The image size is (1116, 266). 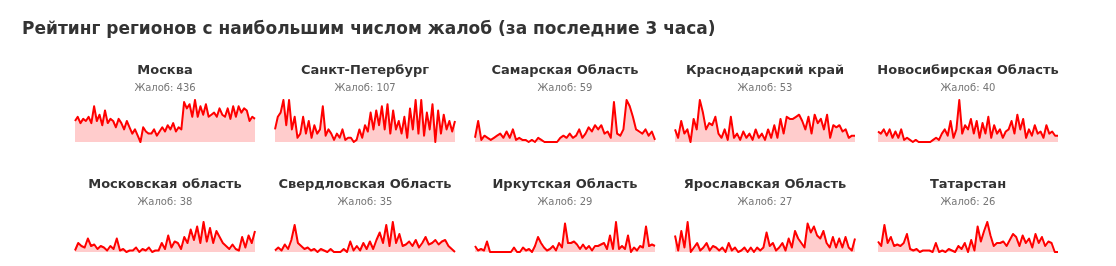 What do you see at coordinates (165, 87) in the screenshot?
I see `chart-subtitle: Жалоб: 436` at bounding box center [165, 87].